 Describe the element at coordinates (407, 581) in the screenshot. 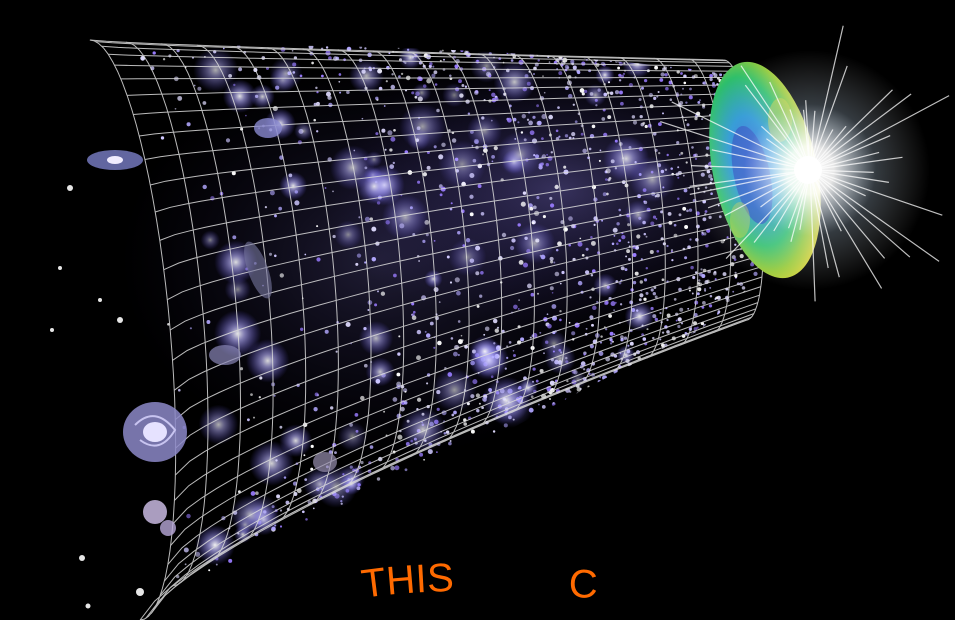

I see `caption-text: THIS` at that location.